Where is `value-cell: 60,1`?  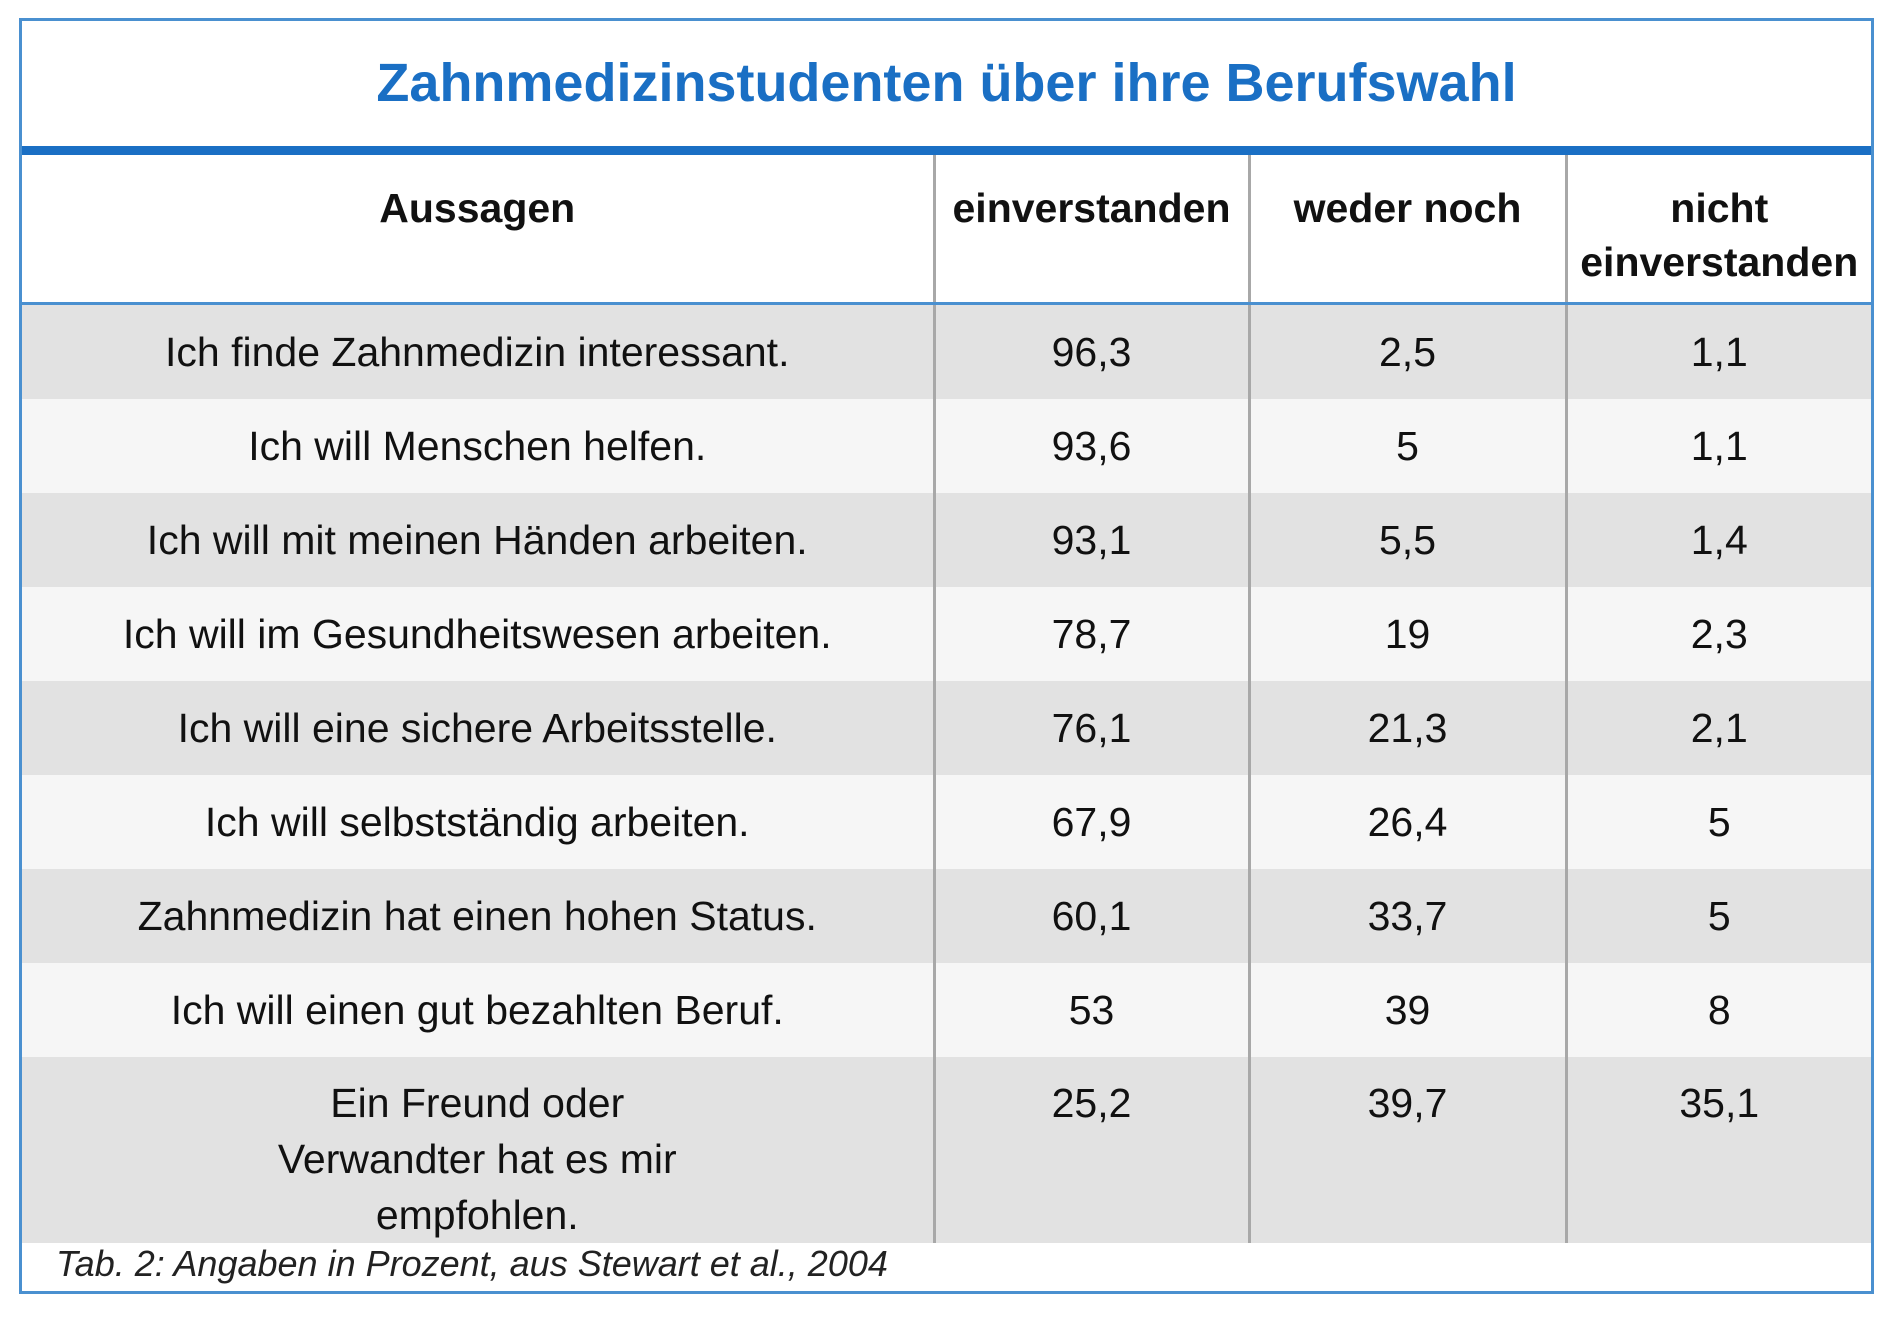 value-cell: 60,1 is located at coordinates (1090, 915).